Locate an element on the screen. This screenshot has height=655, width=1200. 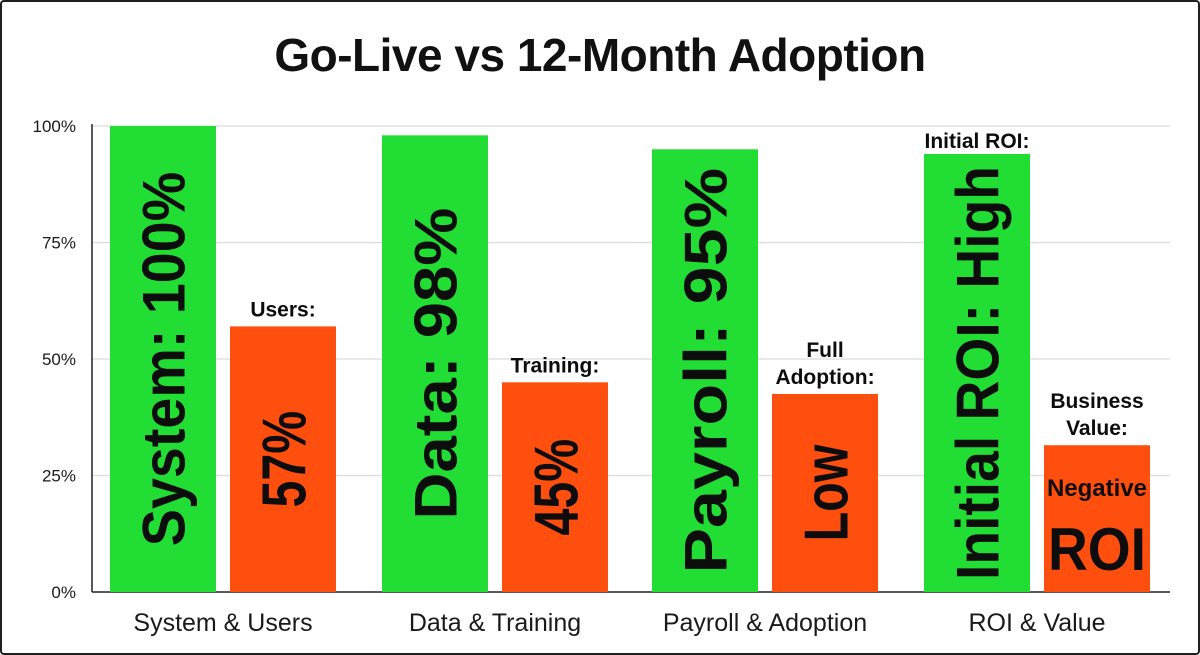
x-category-label: ROI & Value is located at coordinates (1036, 623).